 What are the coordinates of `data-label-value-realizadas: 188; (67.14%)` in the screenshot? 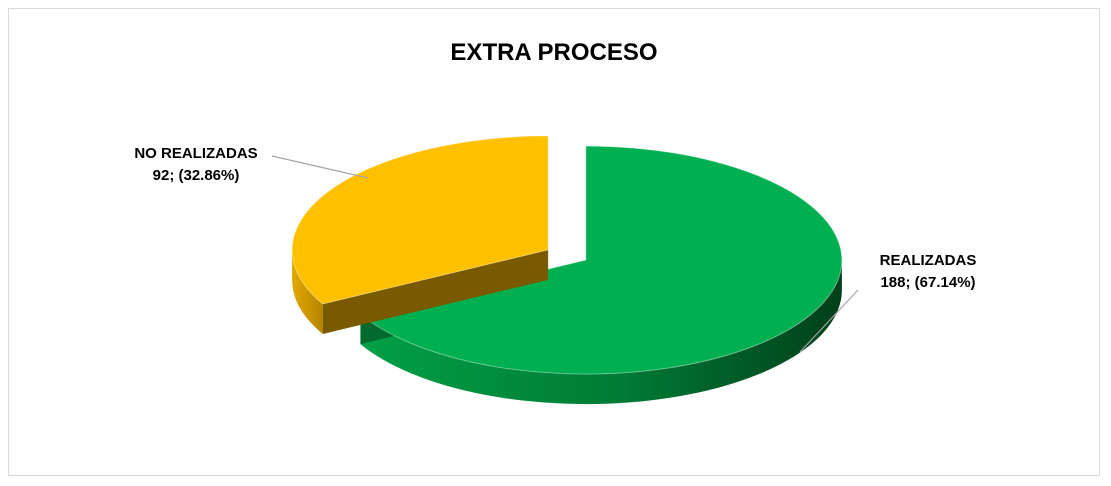 It's located at (927, 282).